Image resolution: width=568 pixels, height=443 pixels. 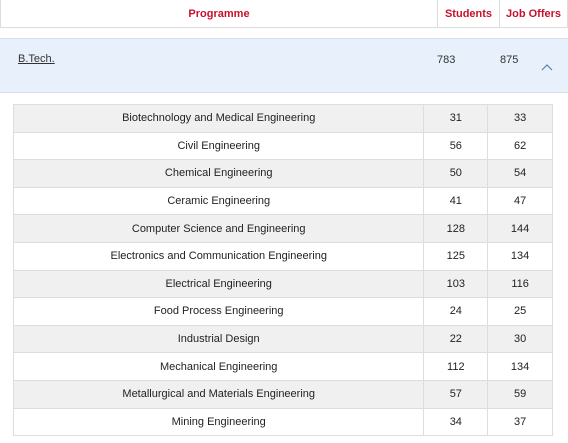 I want to click on header-programme: Programme, so click(x=219, y=13).